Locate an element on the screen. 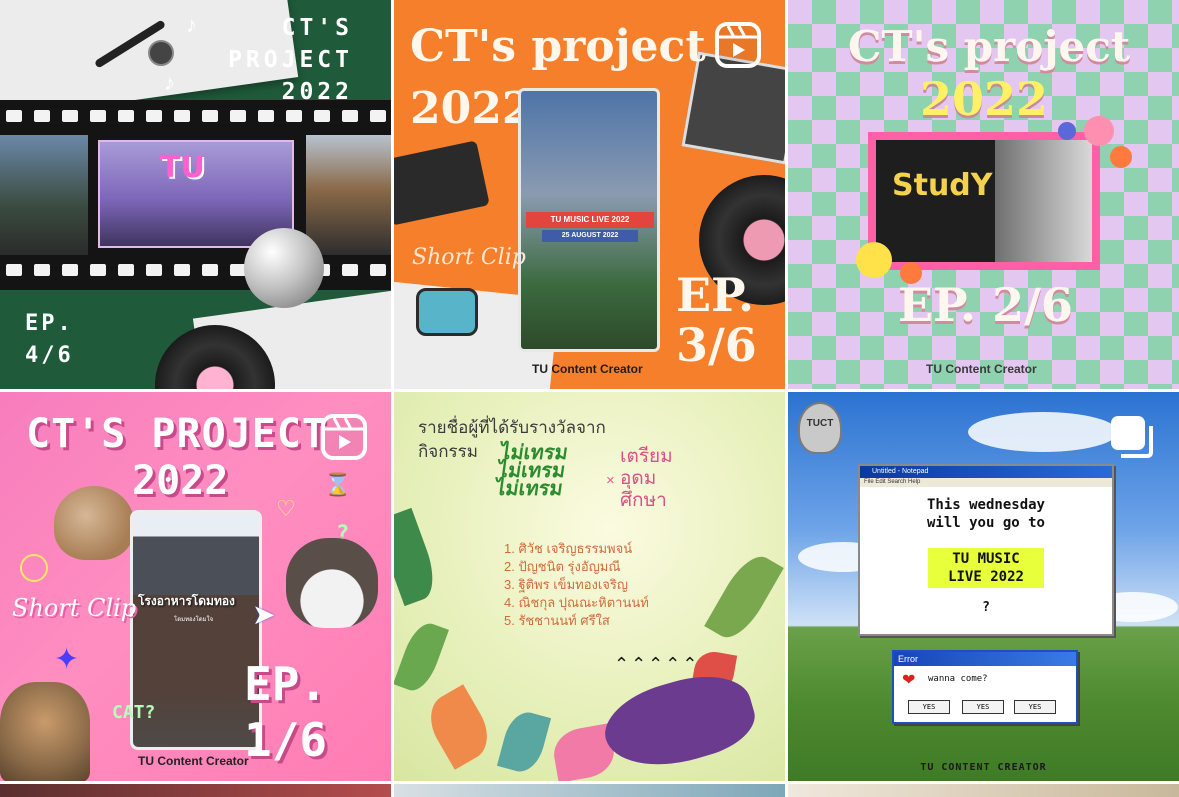 This screenshot has height=797, width=1179. title-line: CT'S is located at coordinates (317, 28).